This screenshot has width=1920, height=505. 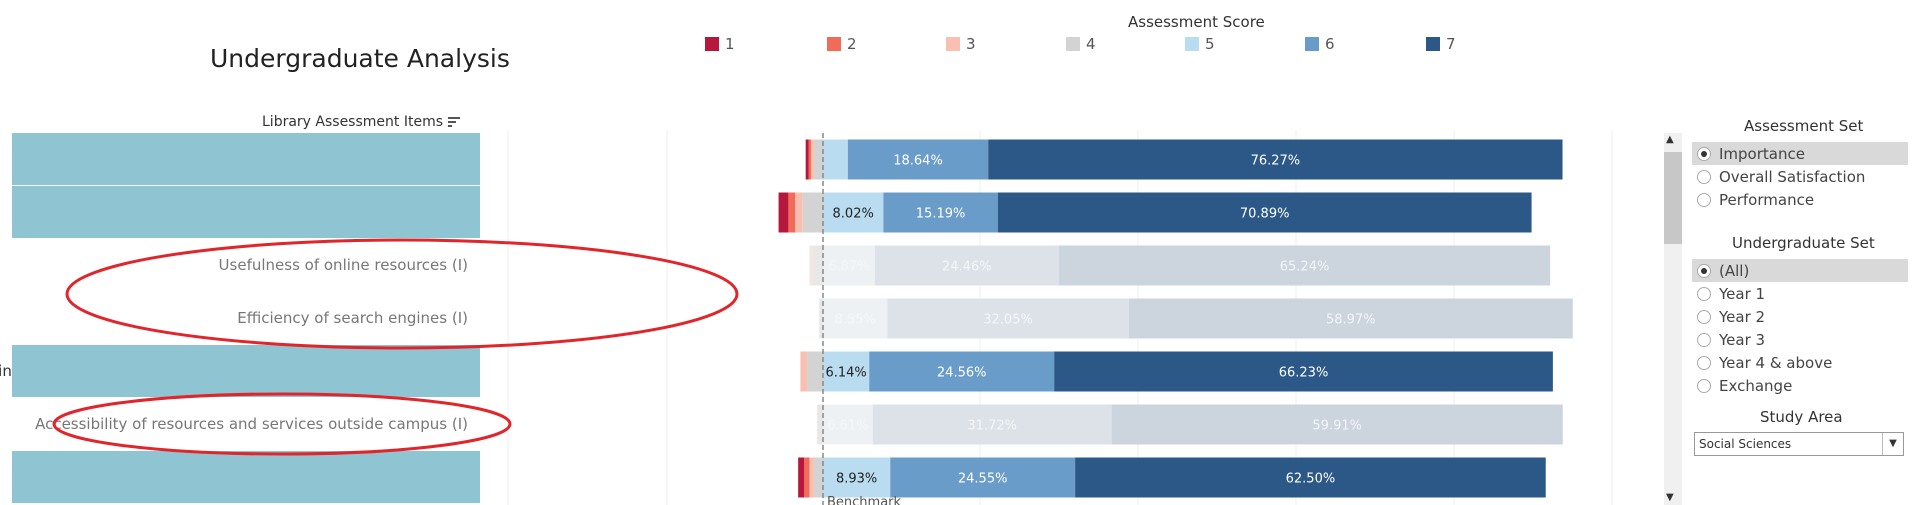 What do you see at coordinates (1800, 293) in the screenshot?
I see `radio-option: Year 1` at bounding box center [1800, 293].